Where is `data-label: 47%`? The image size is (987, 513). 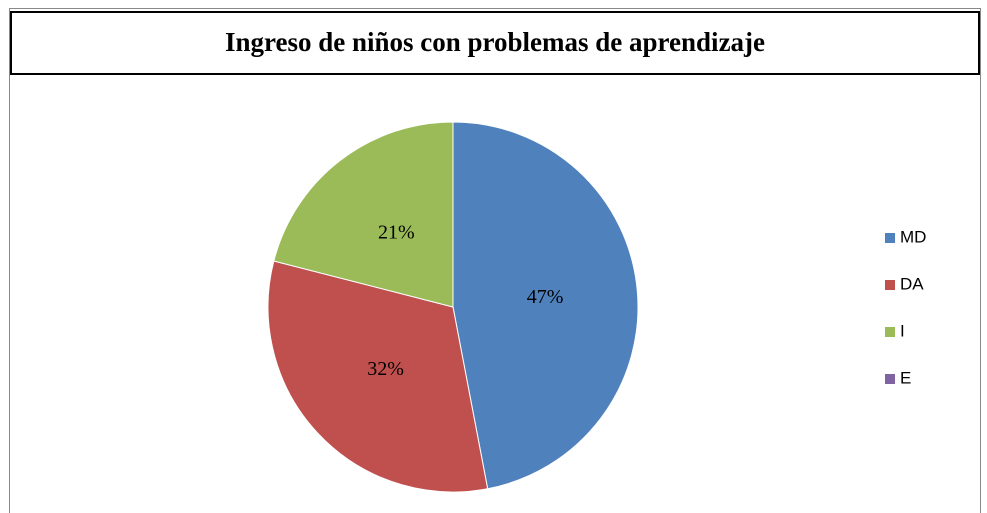
data-label: 47% is located at coordinates (545, 297).